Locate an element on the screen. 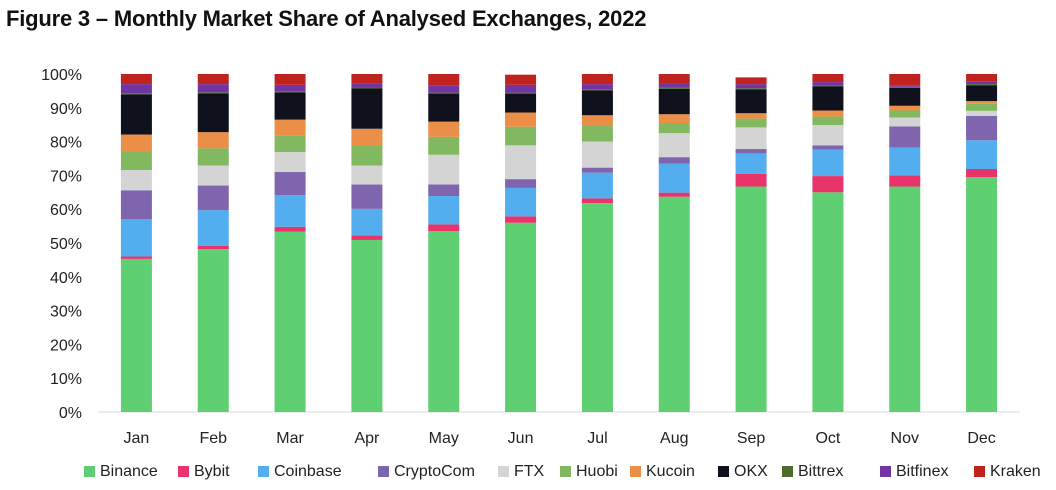 This screenshot has height=490, width=1056. y-axis-ticks: 0% 10% 20% 30% 40% 50% 60% 70% 80% 90% 100% is located at coordinates (61, 244).